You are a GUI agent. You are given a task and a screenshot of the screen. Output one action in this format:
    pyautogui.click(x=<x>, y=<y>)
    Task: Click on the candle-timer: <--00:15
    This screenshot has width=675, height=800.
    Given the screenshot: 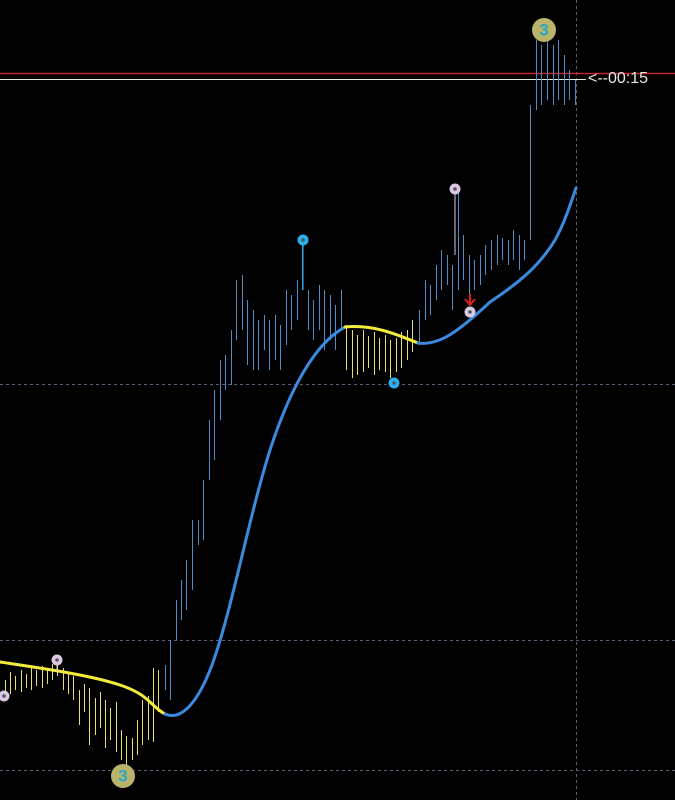 What is the action you would take?
    pyautogui.click(x=618, y=78)
    